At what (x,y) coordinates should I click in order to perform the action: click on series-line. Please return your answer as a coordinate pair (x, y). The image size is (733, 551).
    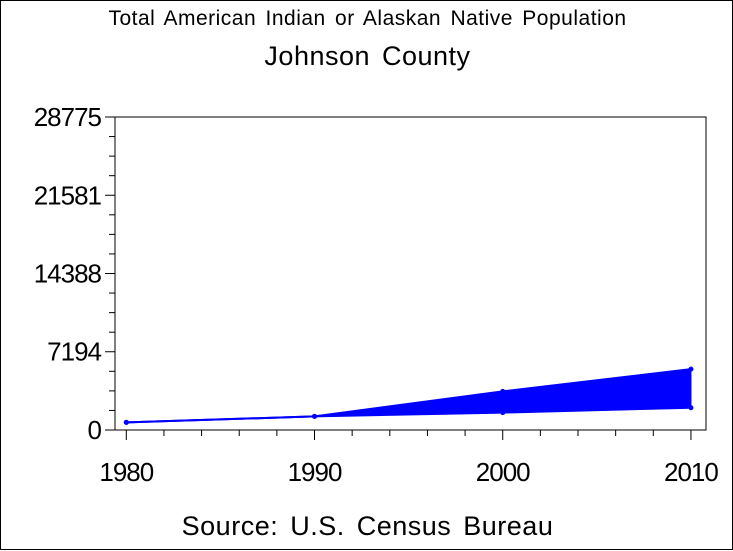
    Looking at the image, I should click on (408, 415).